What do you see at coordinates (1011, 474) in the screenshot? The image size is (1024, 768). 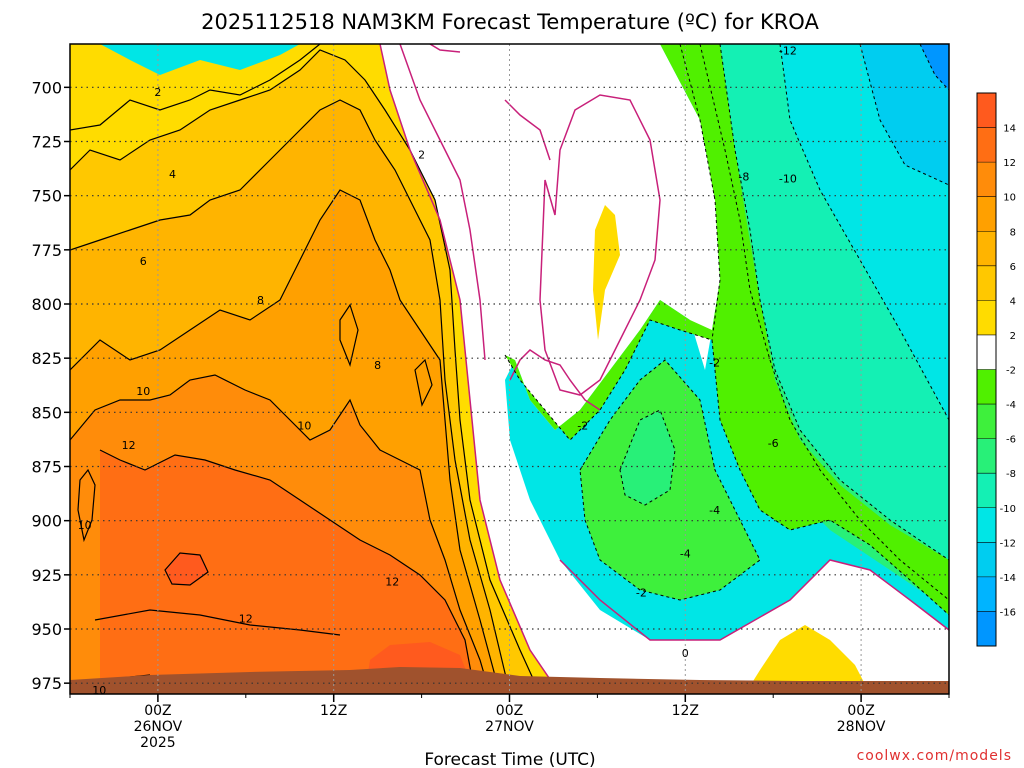 I see `colorbar-label: -8` at bounding box center [1011, 474].